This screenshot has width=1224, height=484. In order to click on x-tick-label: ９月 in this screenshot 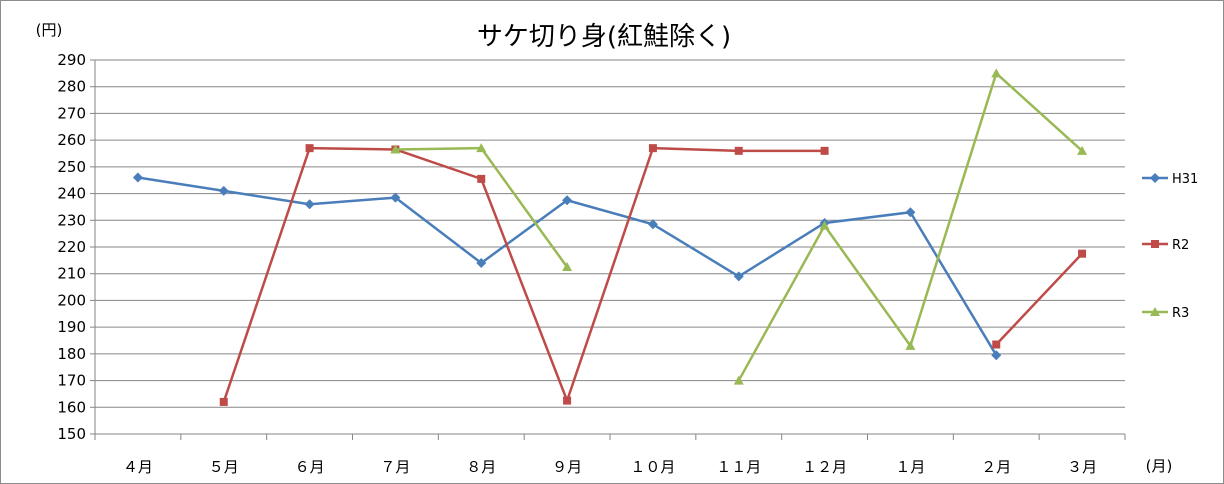, I will do `click(567, 467)`.